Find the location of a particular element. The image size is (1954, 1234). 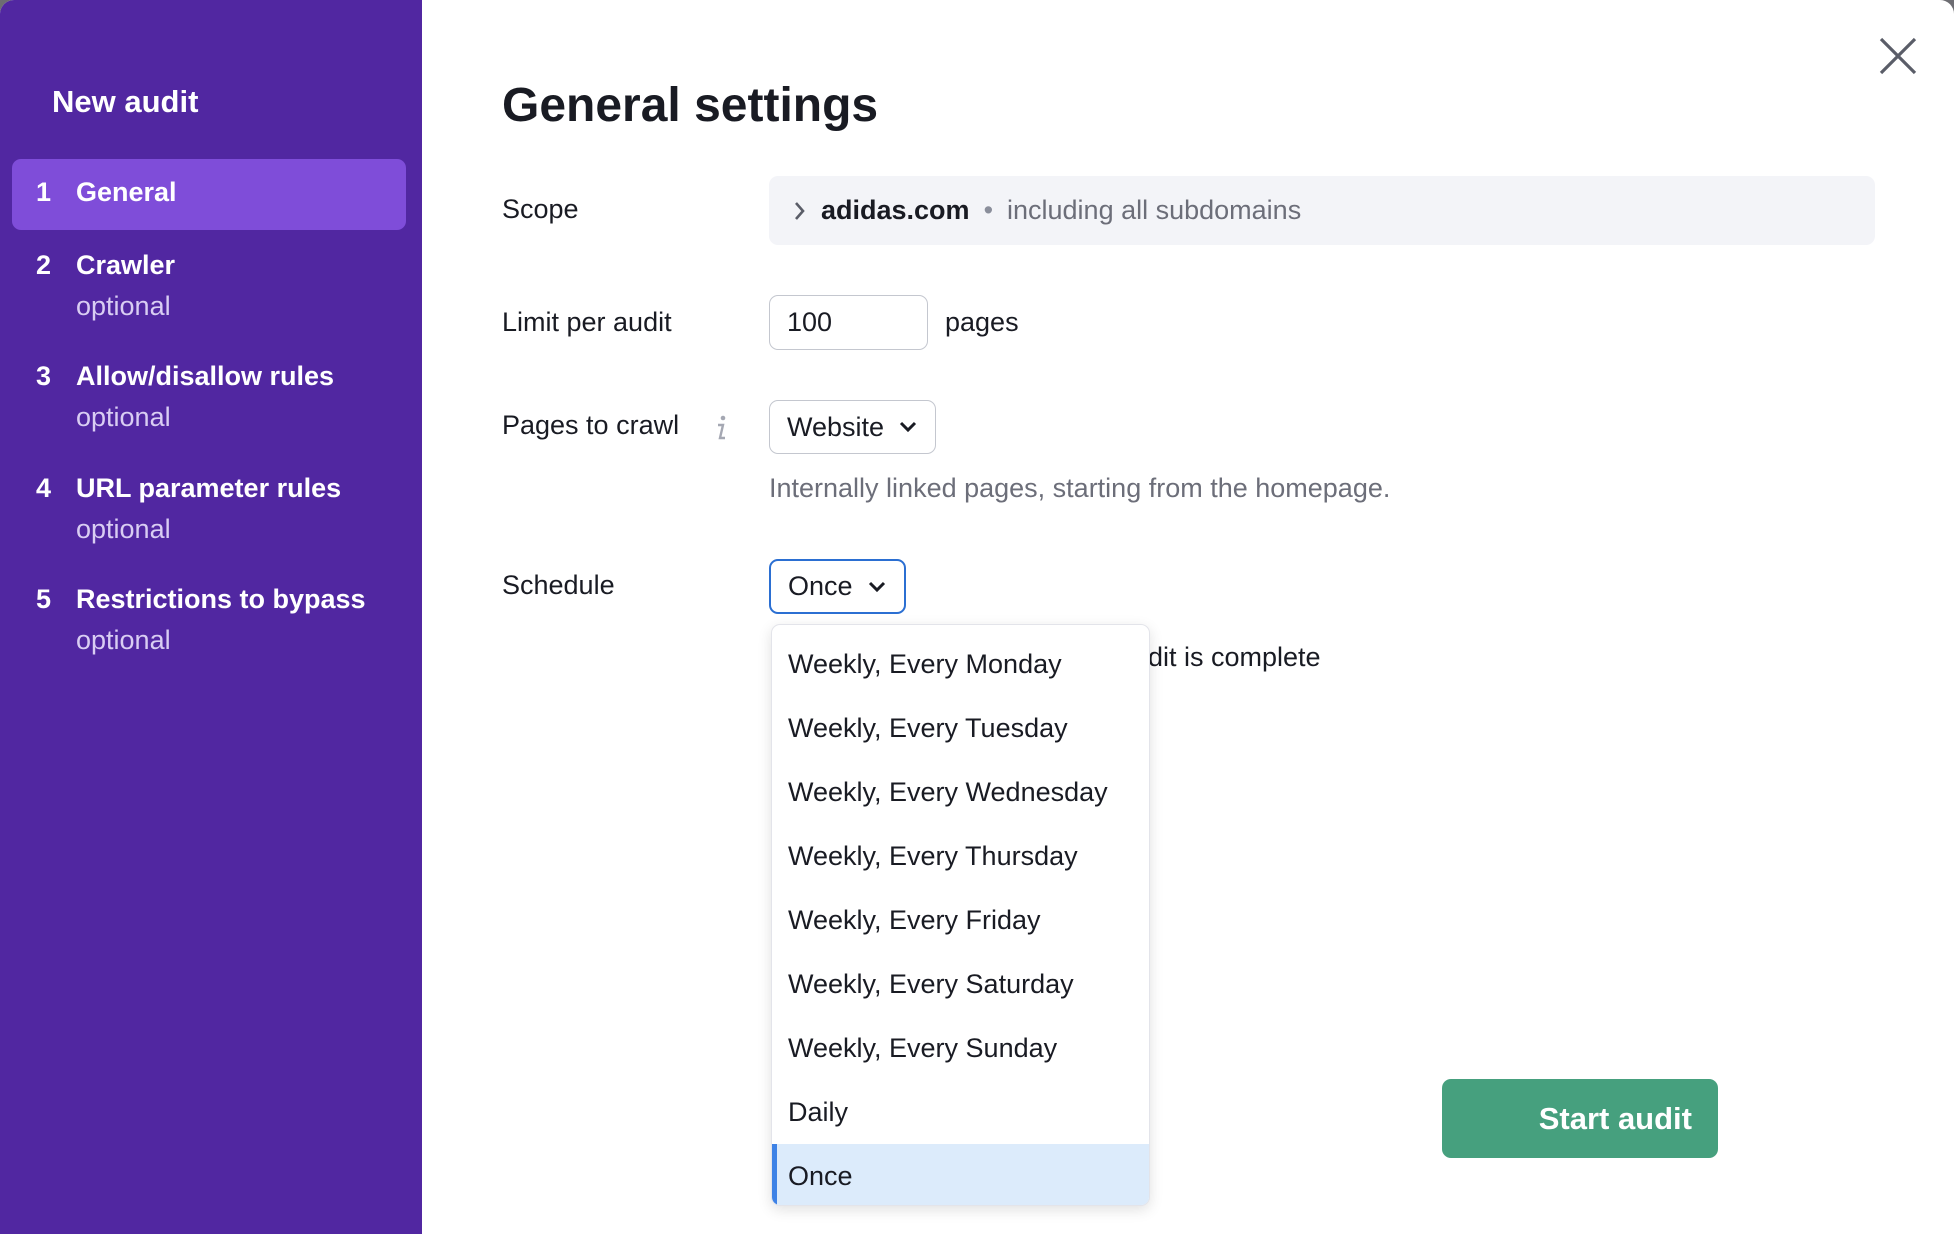

schedule-select: Once is located at coordinates (837, 586).